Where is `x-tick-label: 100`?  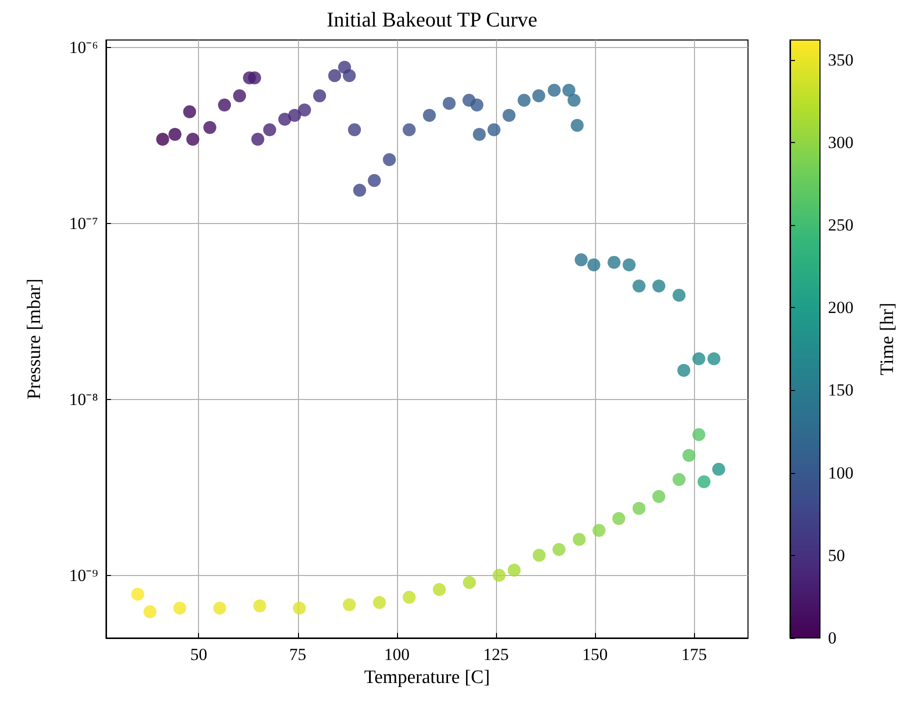 x-tick-label: 100 is located at coordinates (397, 654).